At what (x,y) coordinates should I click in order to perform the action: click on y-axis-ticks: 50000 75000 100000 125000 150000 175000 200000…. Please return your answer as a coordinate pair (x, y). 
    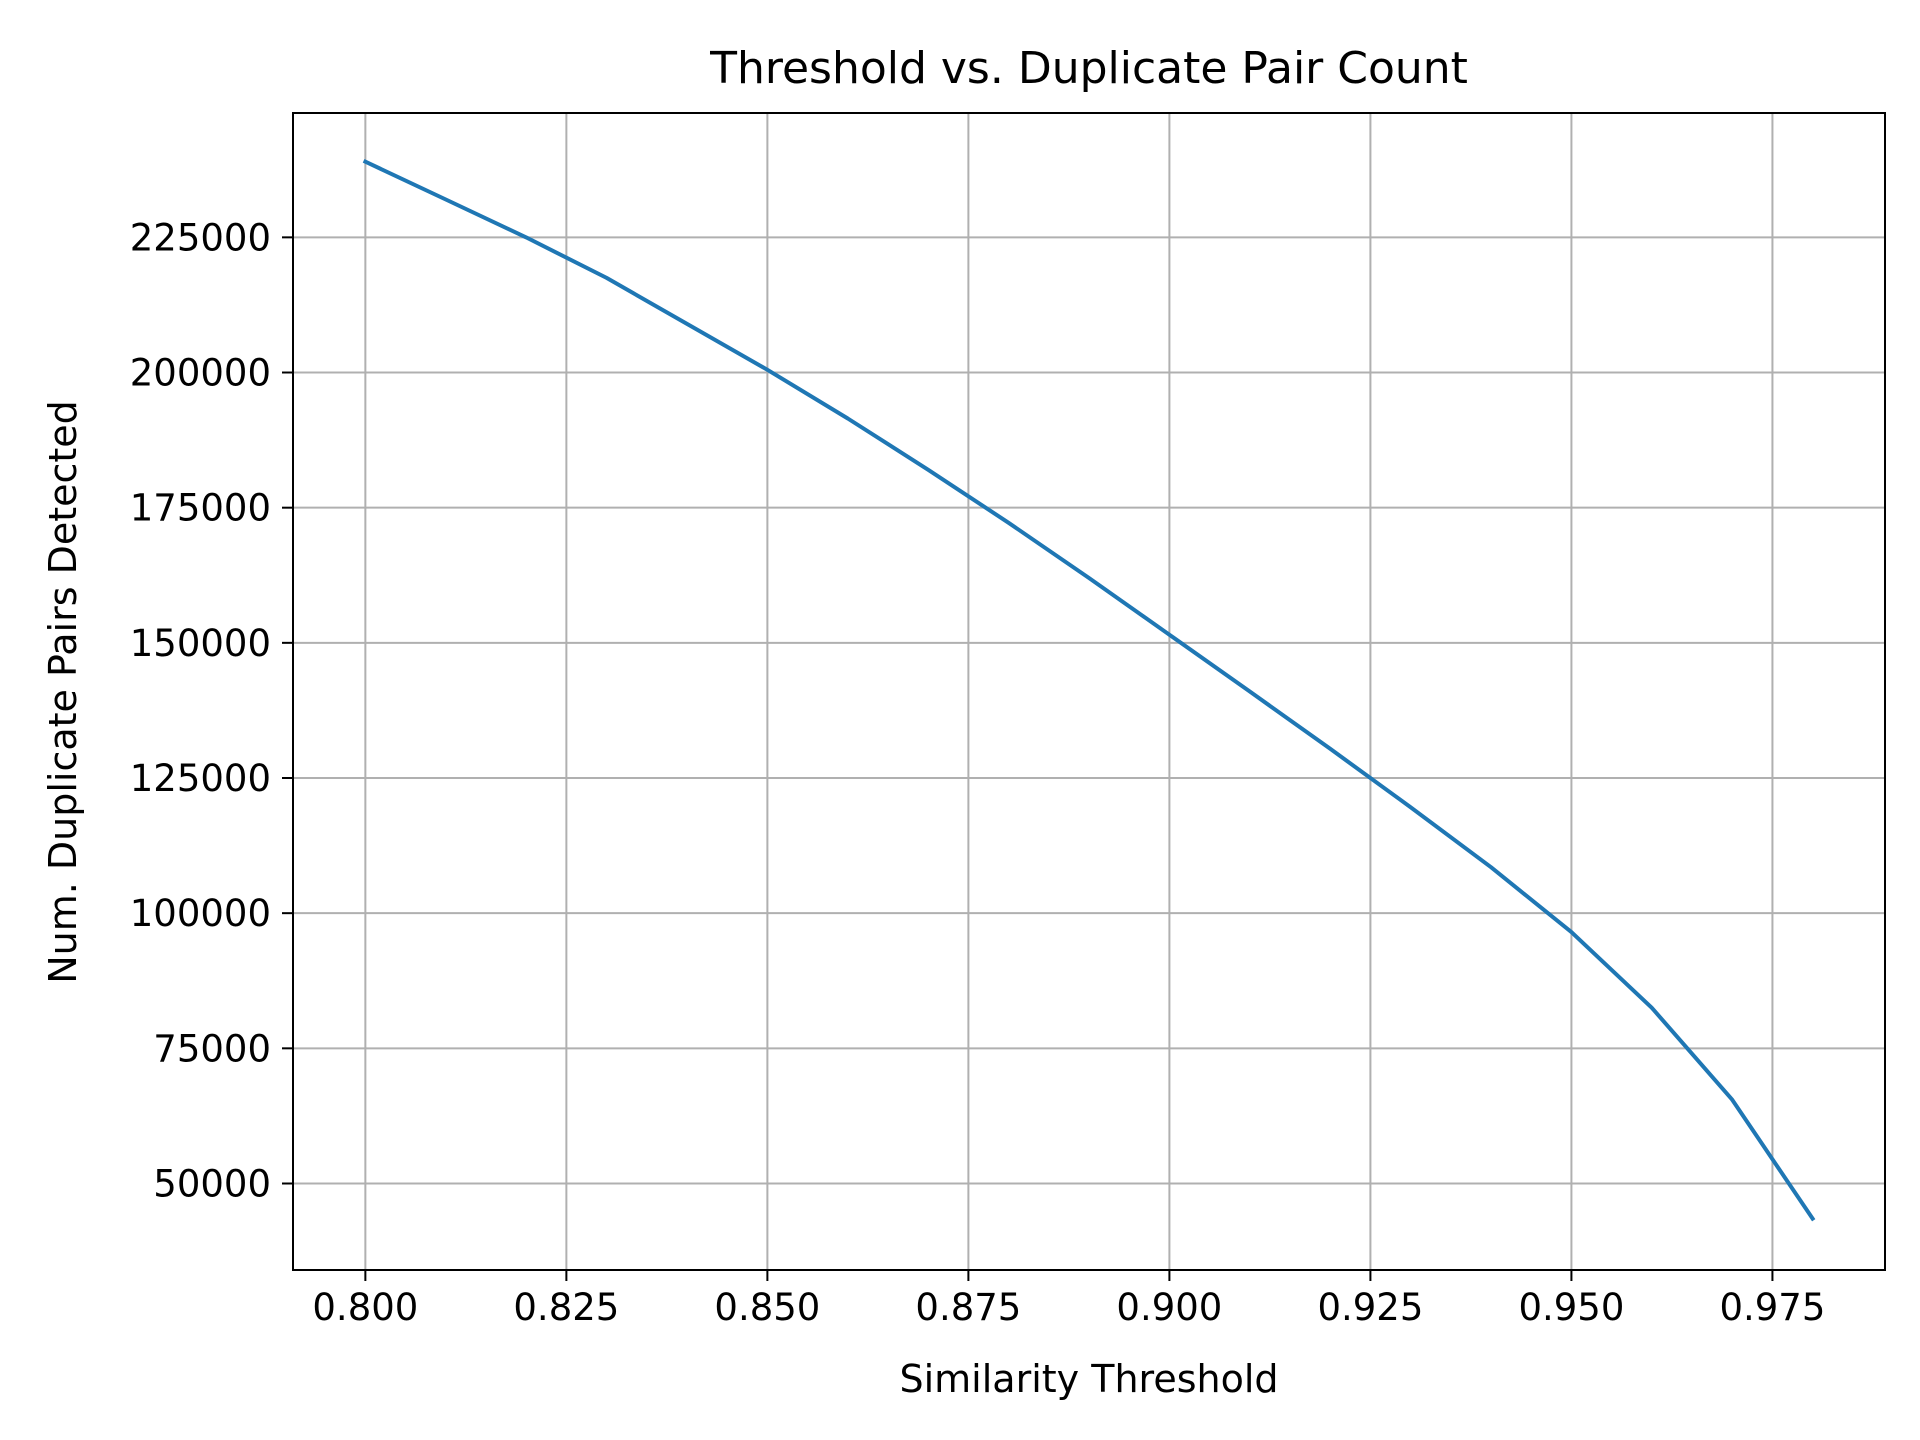
    Looking at the image, I should click on (211, 710).